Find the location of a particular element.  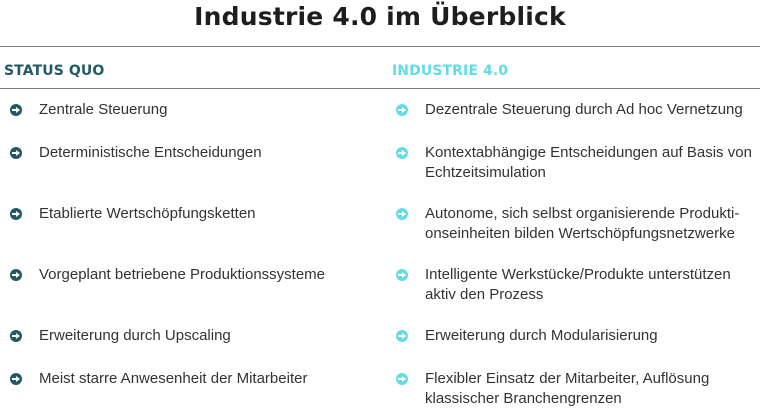

status-quo-item-text: Meist starre Anwesenheit der Mitarbeiter is located at coordinates (173, 378).